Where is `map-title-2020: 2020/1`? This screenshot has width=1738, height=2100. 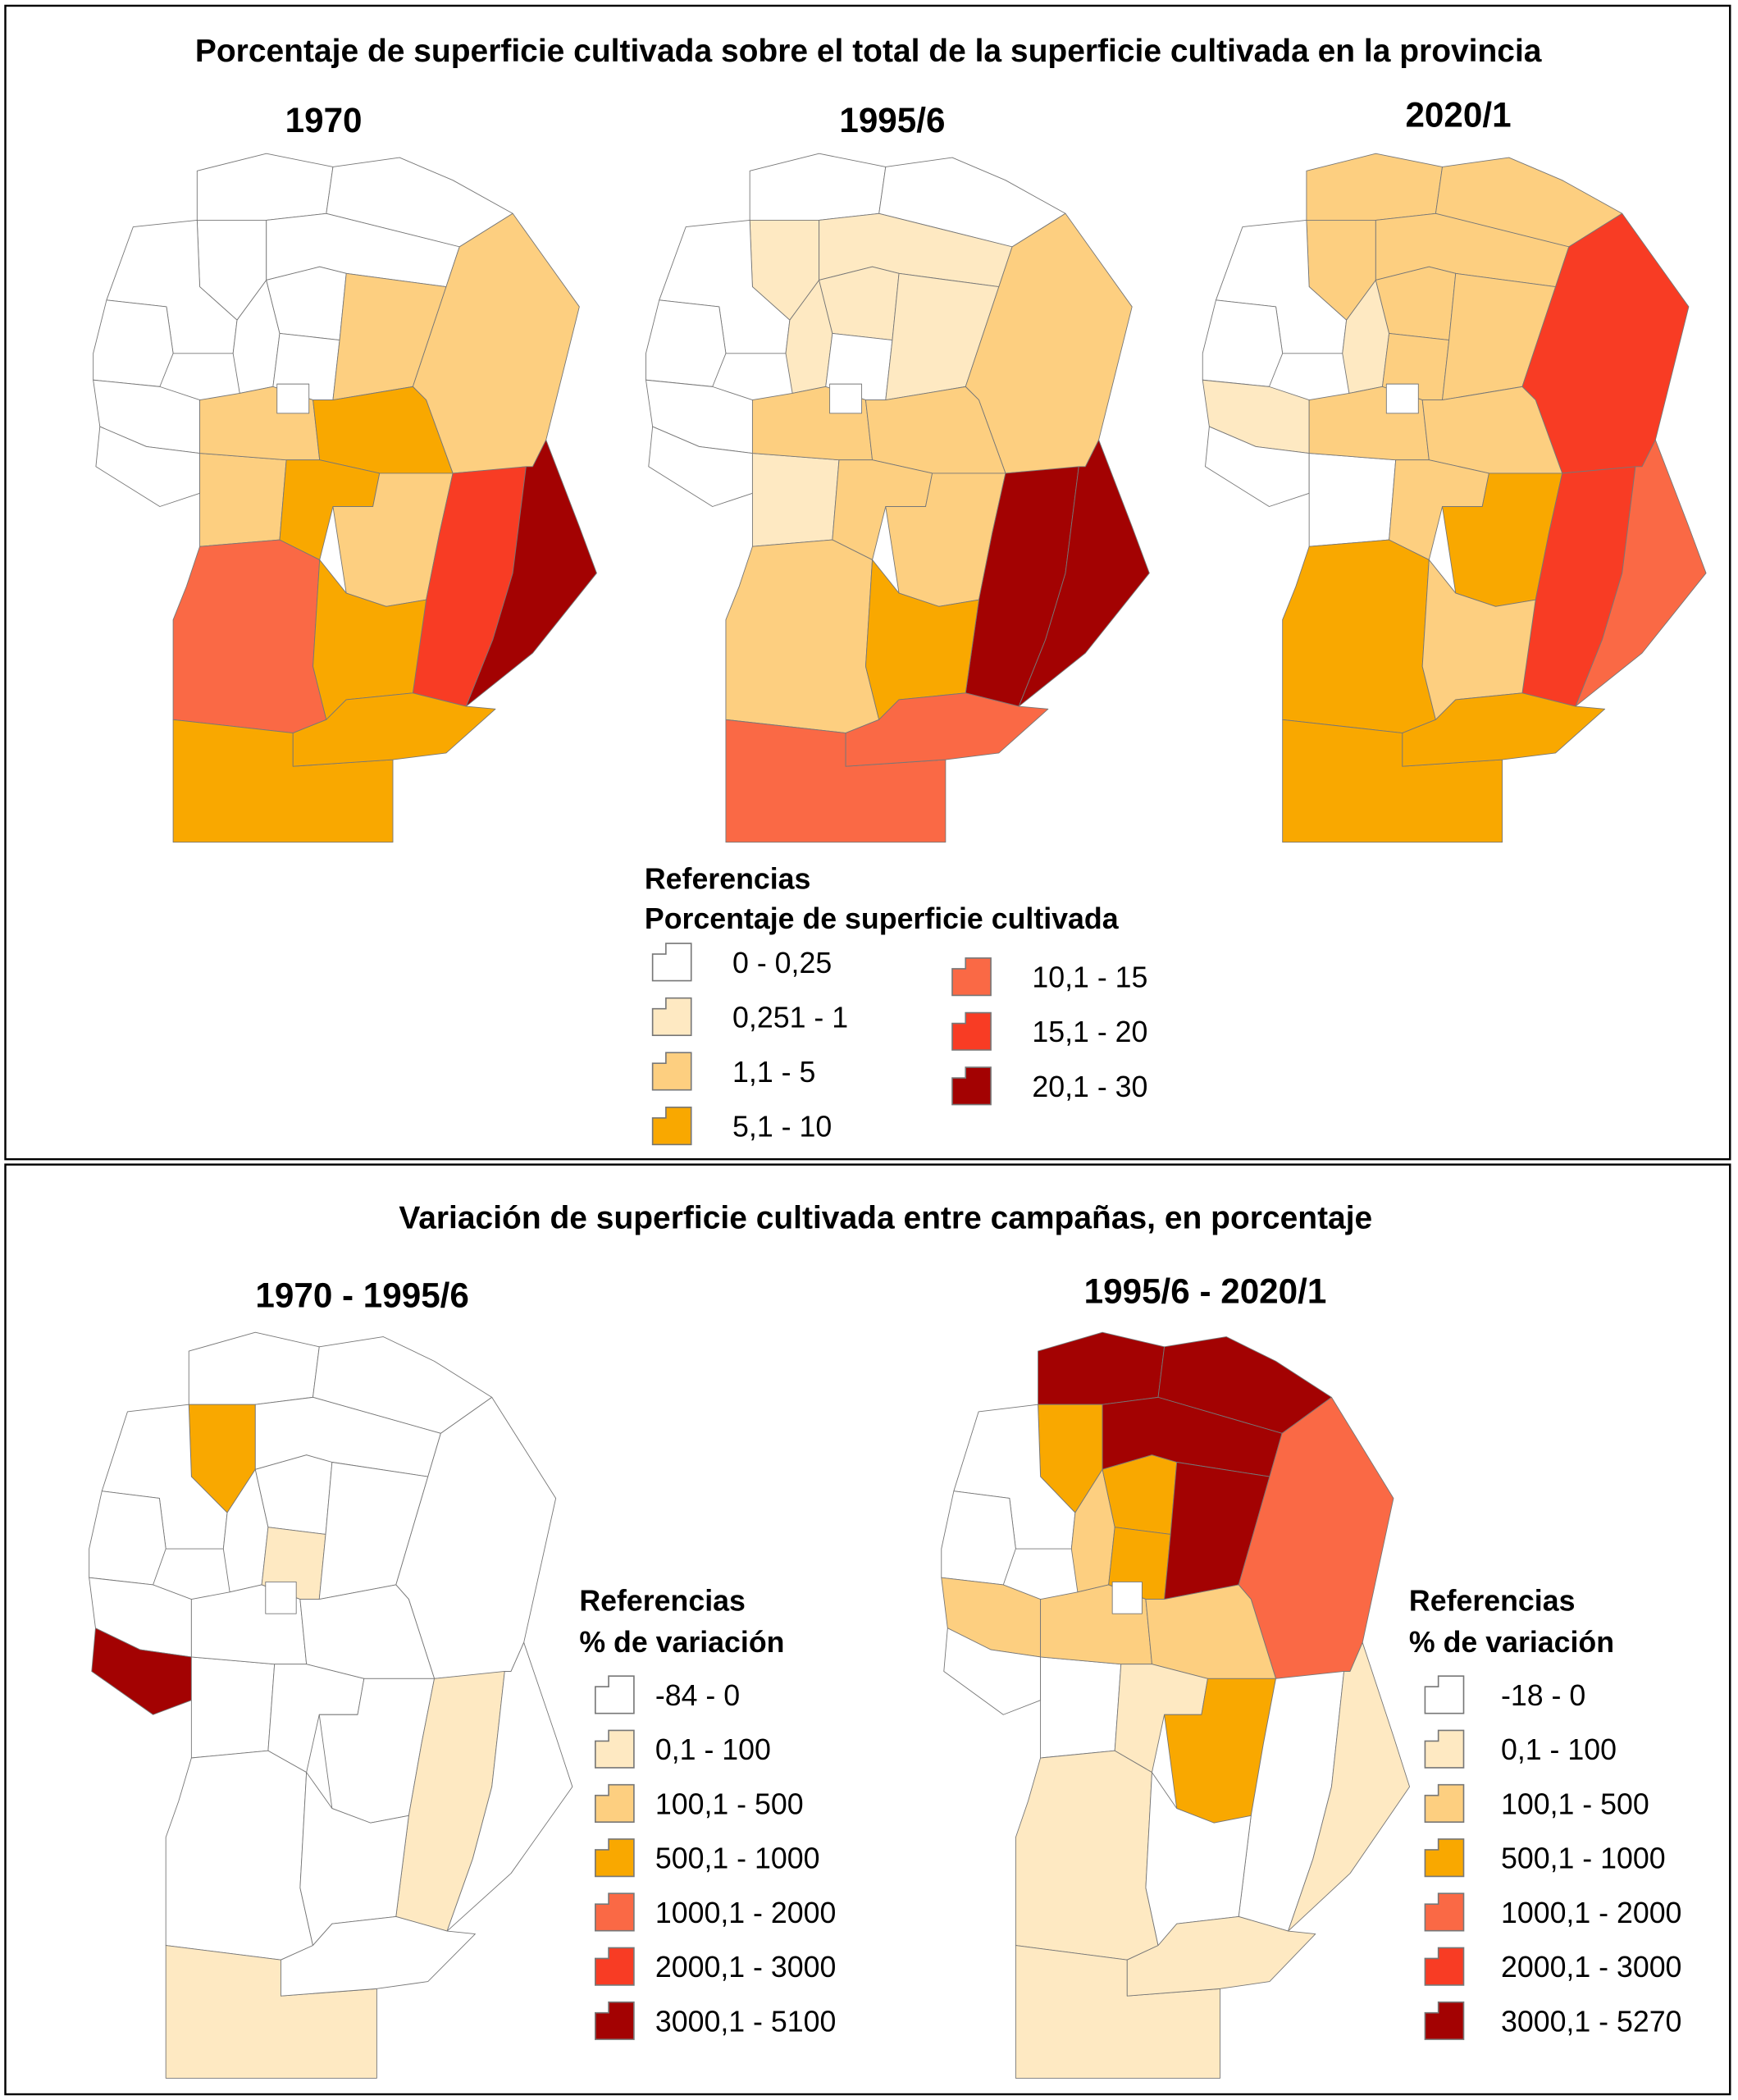
map-title-2020: 2020/1 is located at coordinates (1458, 116).